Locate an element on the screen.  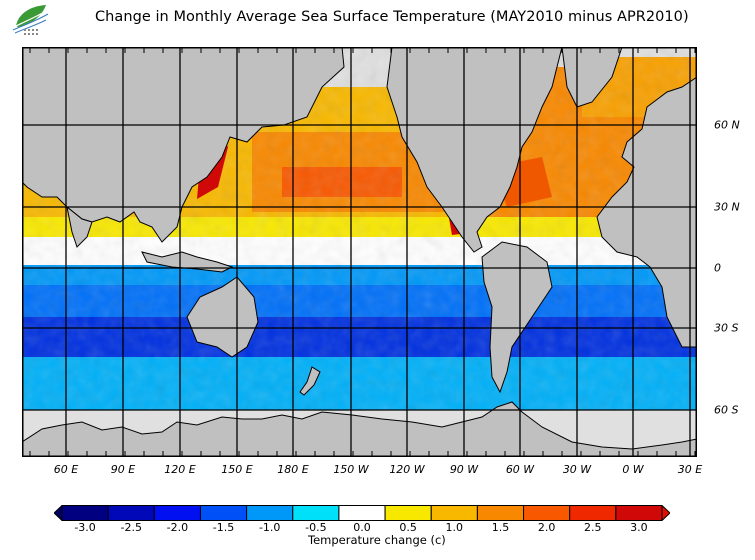
agency-logo is located at coordinates (30, 19).